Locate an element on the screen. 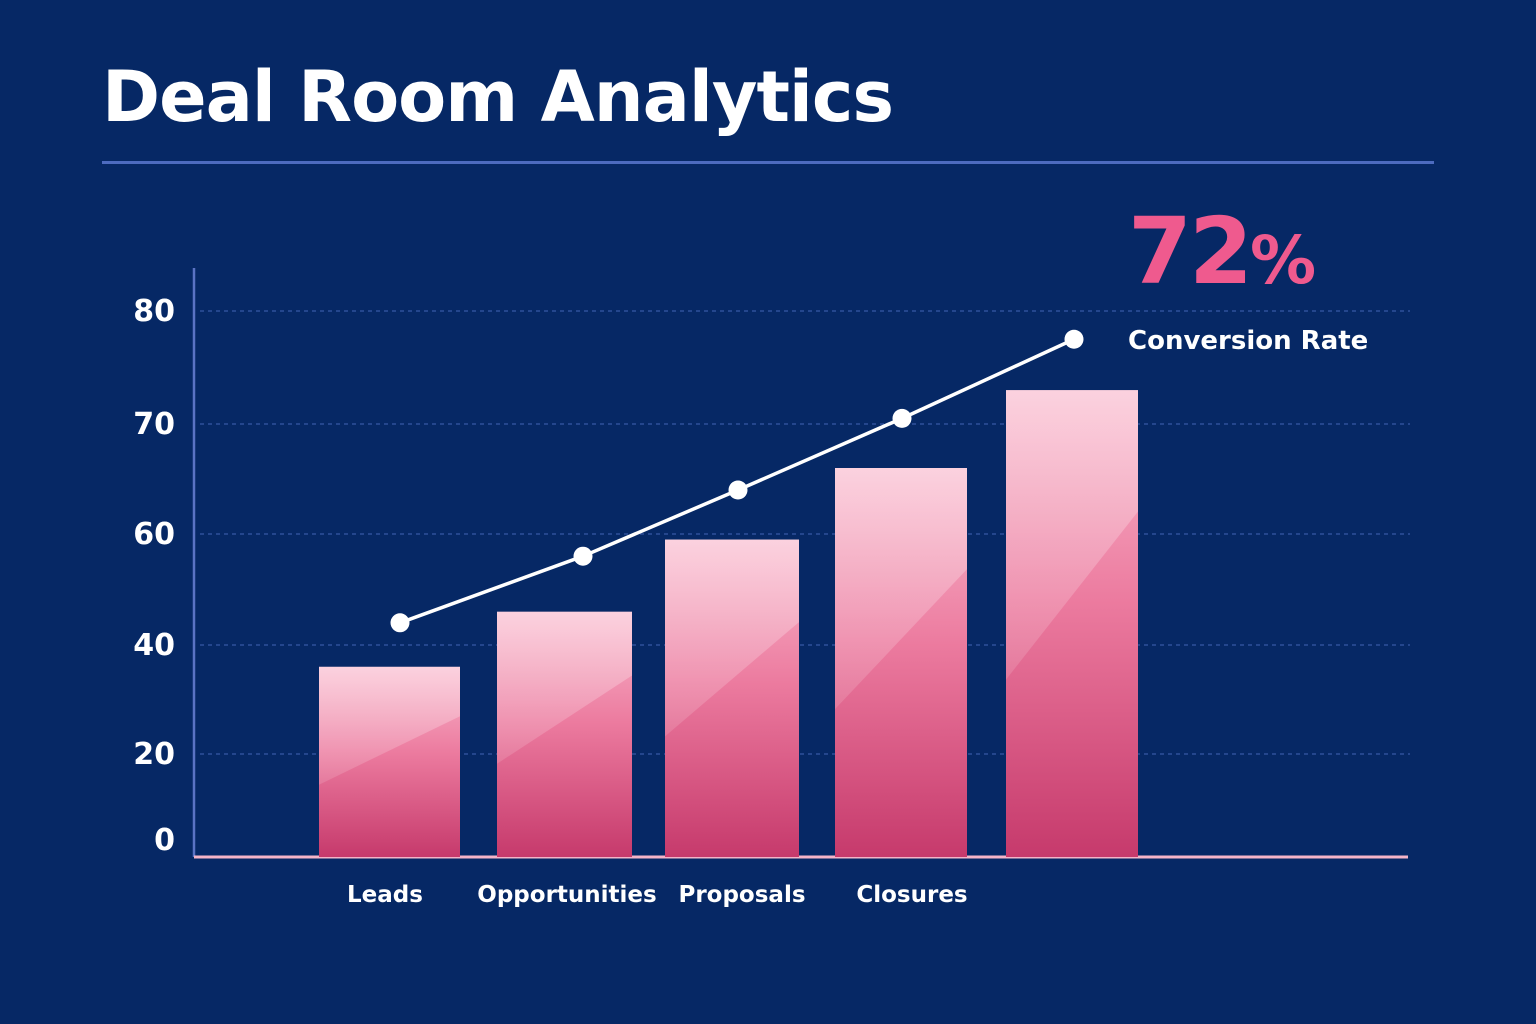  y-tick-label: 20 is located at coordinates (154, 754).